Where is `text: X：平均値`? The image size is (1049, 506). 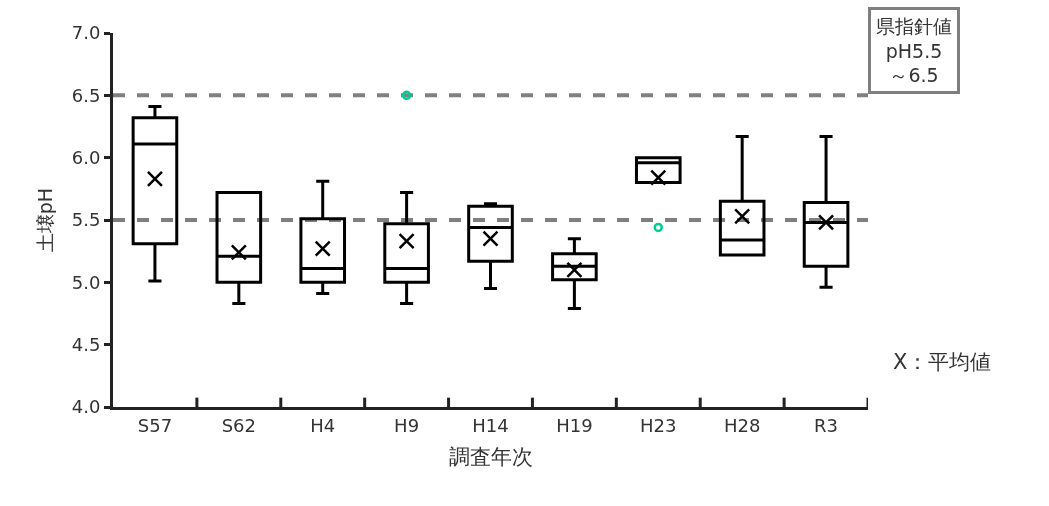
text: X：平均値 is located at coordinates (942, 362).